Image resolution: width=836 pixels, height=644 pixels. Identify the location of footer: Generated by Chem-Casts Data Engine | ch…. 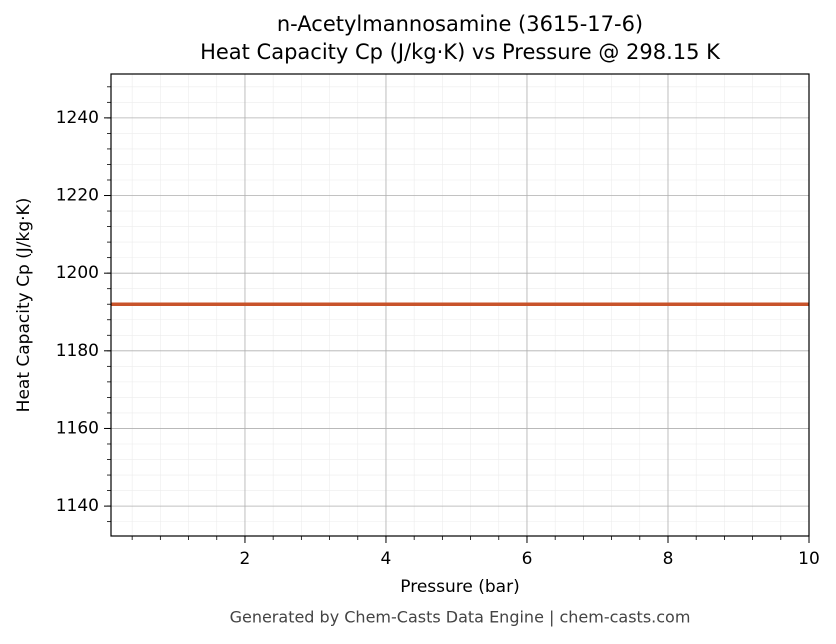
(460, 617).